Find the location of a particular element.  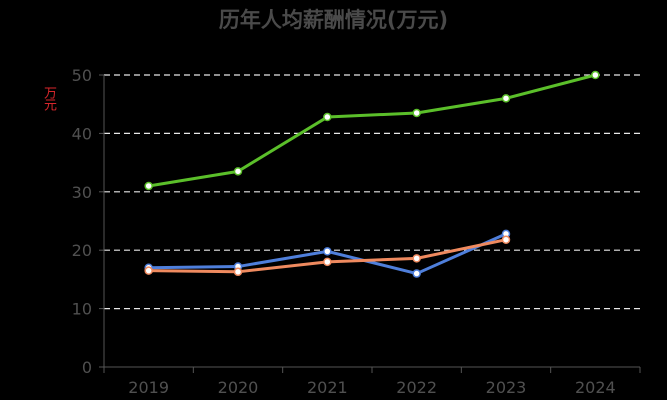

x-tick-label-2024: 2024 is located at coordinates (595, 387).